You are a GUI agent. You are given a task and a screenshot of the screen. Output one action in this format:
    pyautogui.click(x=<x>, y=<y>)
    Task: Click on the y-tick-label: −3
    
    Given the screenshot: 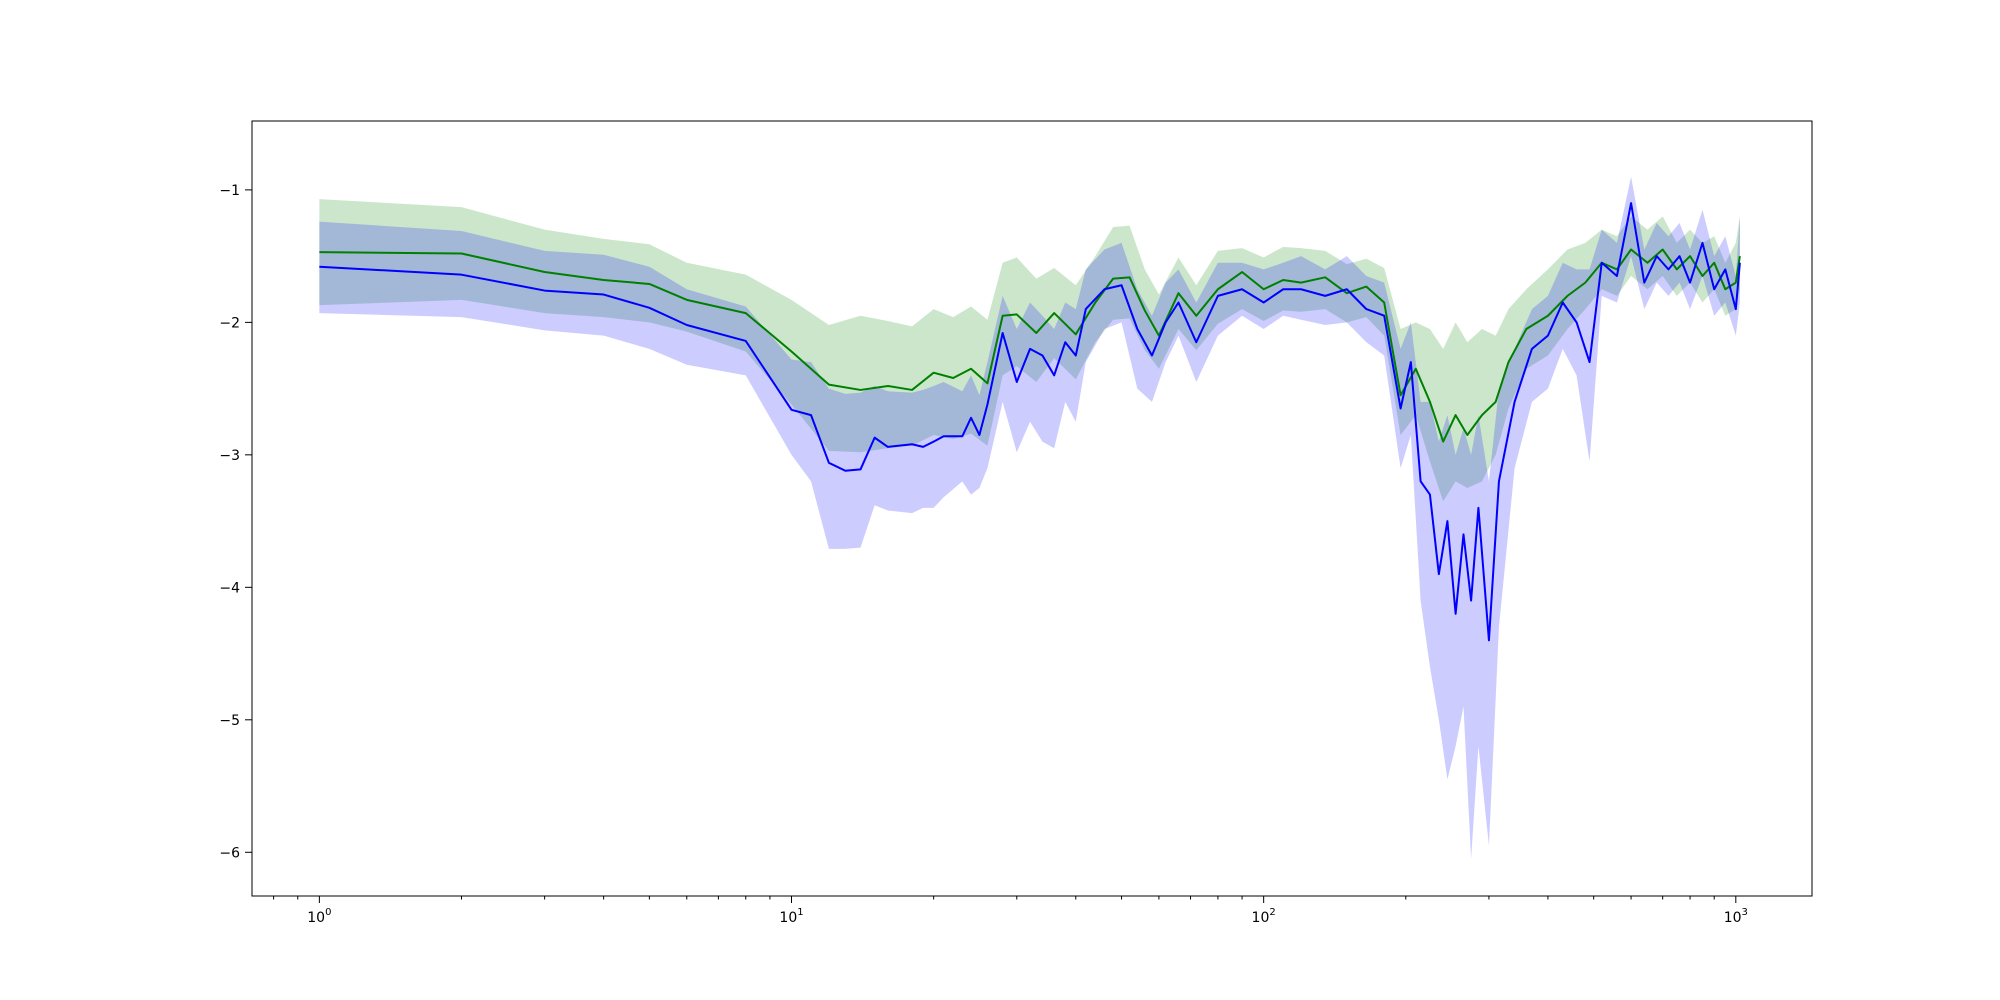 What is the action you would take?
    pyautogui.click(x=229, y=456)
    